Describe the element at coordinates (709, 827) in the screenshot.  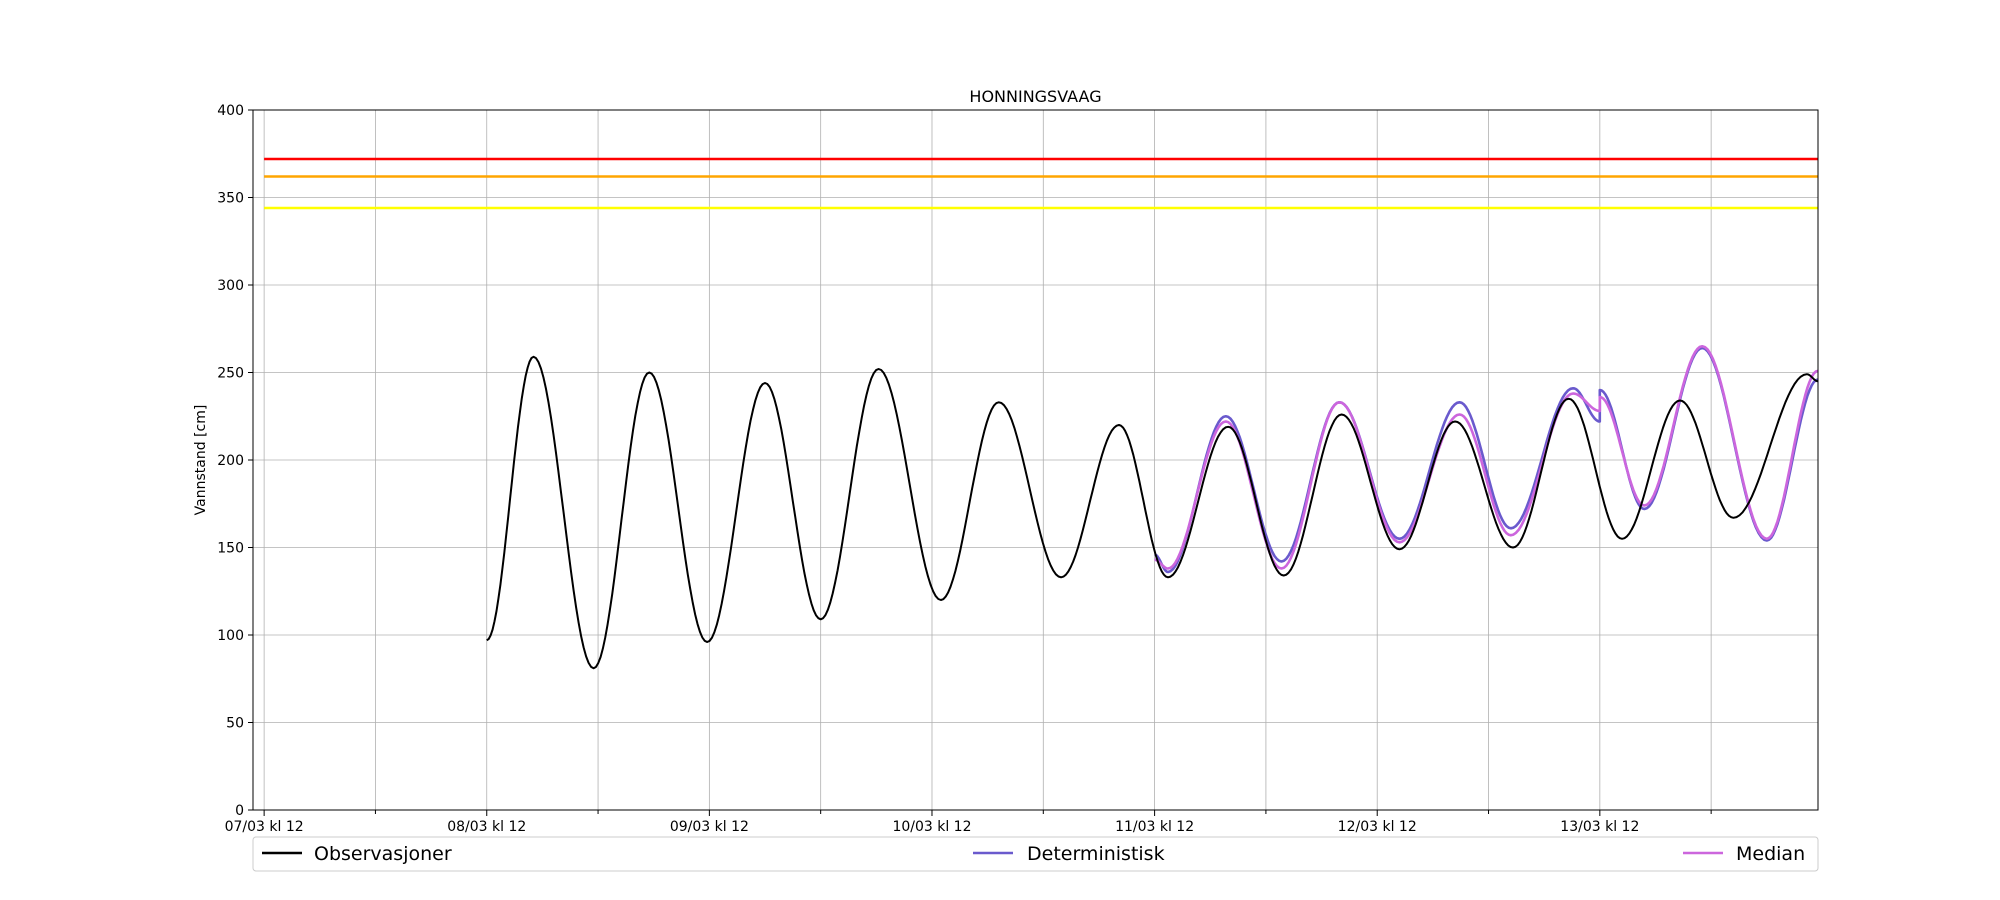
I see `x-tick-label: 09/03 kl 12` at that location.